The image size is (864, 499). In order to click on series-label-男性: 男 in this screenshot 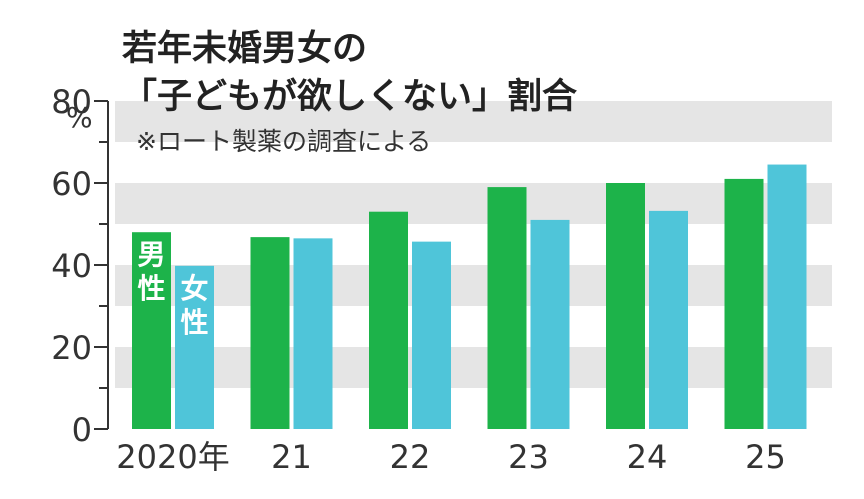, I will do `click(151, 254)`.